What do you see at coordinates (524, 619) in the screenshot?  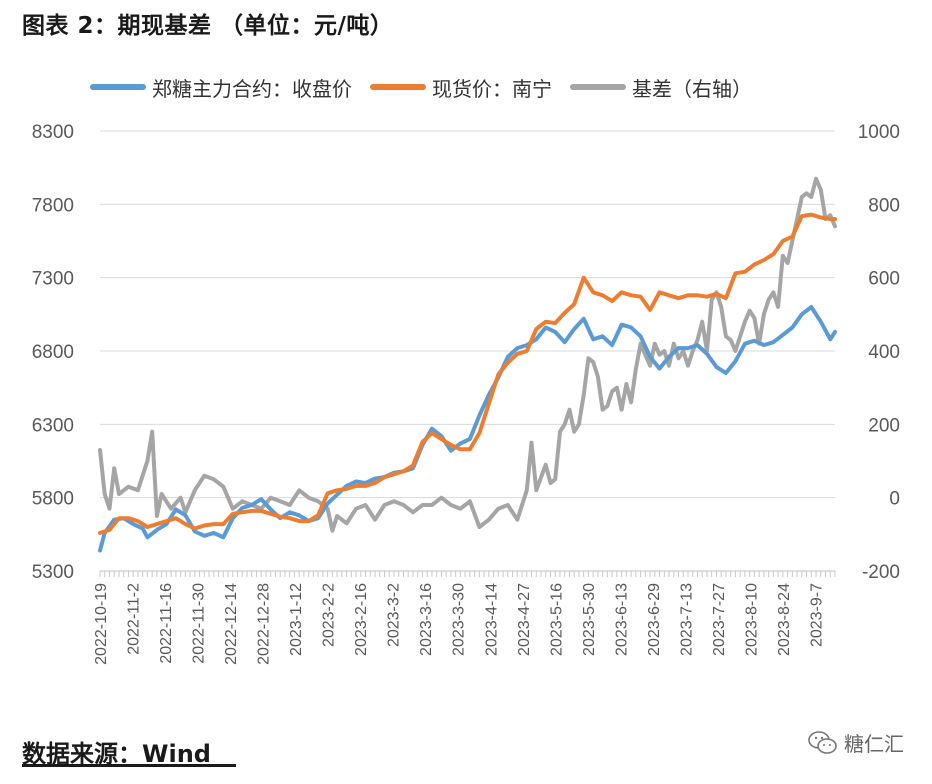 I see `x-tick-label: 2023-4-27` at bounding box center [524, 619].